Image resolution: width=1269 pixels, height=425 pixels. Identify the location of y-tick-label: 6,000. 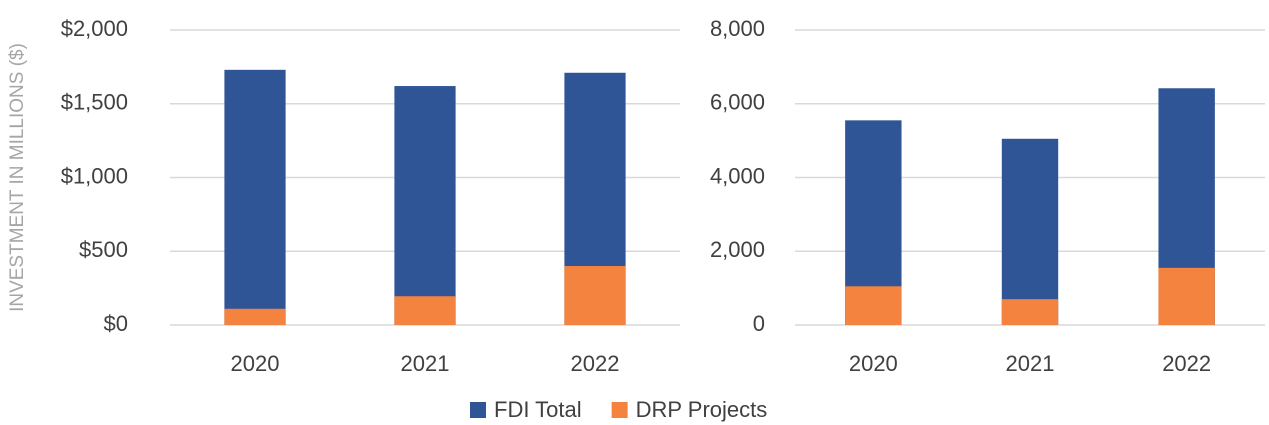
(737, 102).